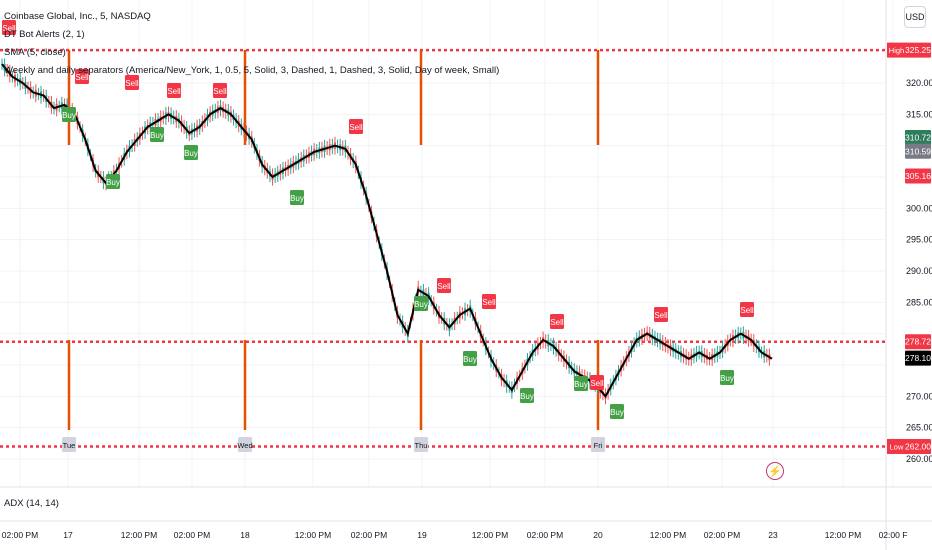  I want to click on tag-305-16-text: 305.16, so click(918, 176).